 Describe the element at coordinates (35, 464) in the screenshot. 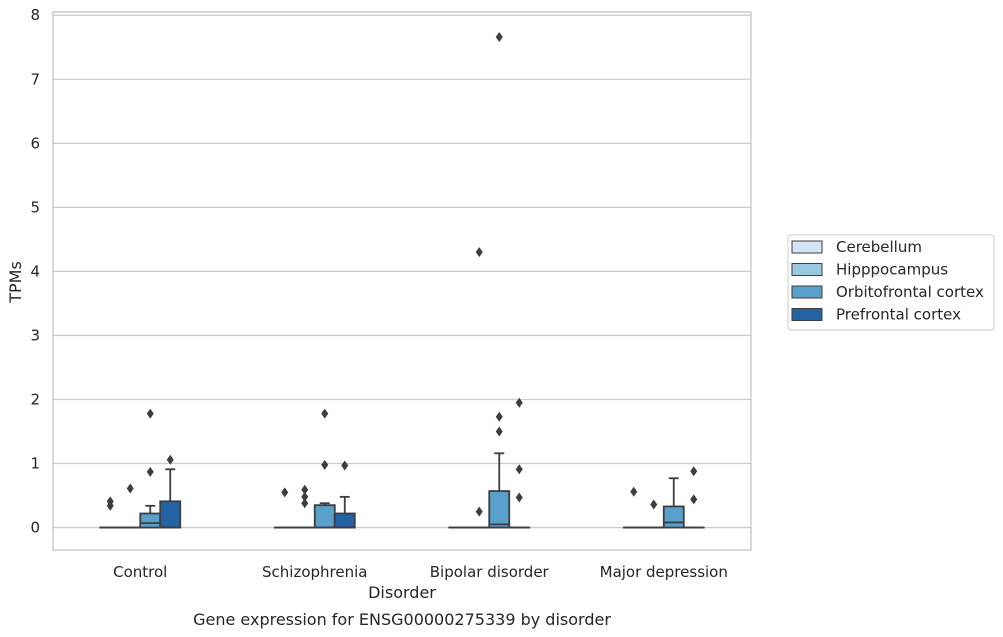

I see `y-tick-label: 1` at that location.